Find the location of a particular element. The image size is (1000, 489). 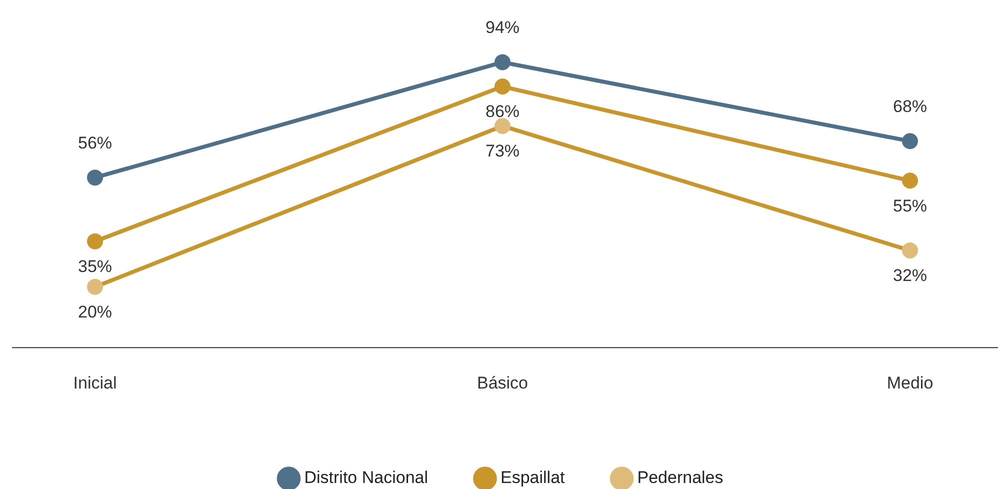

data-label: 94% is located at coordinates (502, 27).